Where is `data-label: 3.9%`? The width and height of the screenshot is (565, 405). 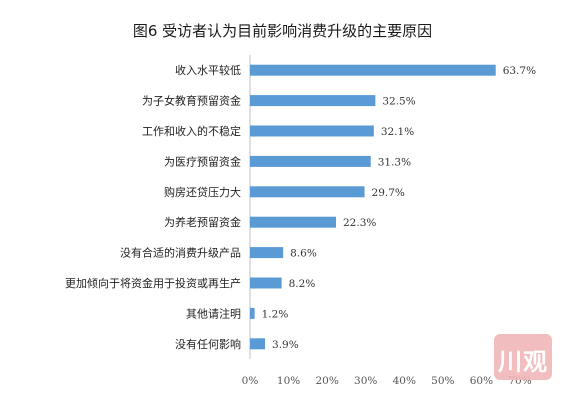 data-label: 3.9% is located at coordinates (285, 345).